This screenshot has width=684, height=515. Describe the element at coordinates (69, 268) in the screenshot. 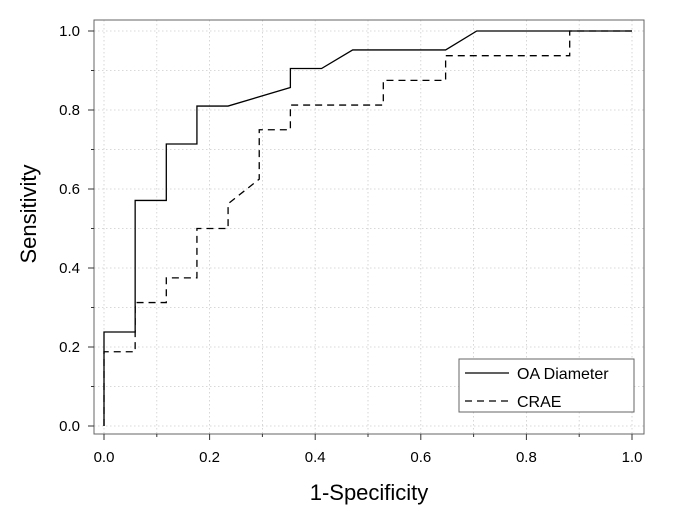

I see `y-tick-label: 0.4` at that location.